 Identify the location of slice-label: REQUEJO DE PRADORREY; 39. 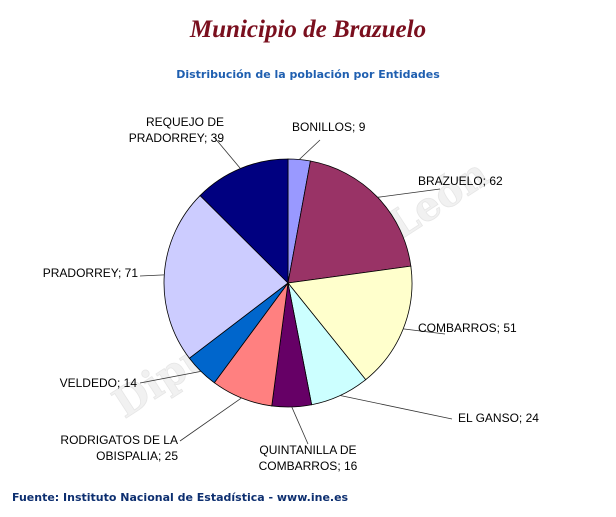
(177, 130).